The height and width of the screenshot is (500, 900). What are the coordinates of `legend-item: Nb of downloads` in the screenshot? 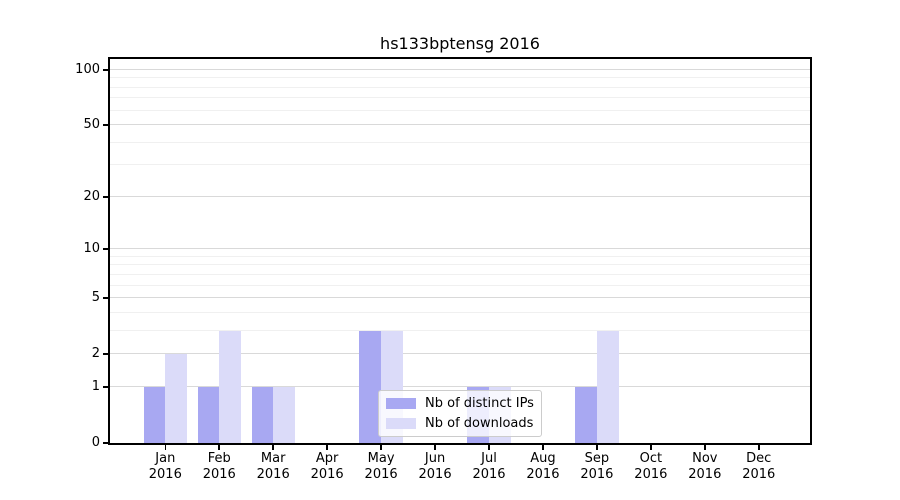 It's located at (460, 423).